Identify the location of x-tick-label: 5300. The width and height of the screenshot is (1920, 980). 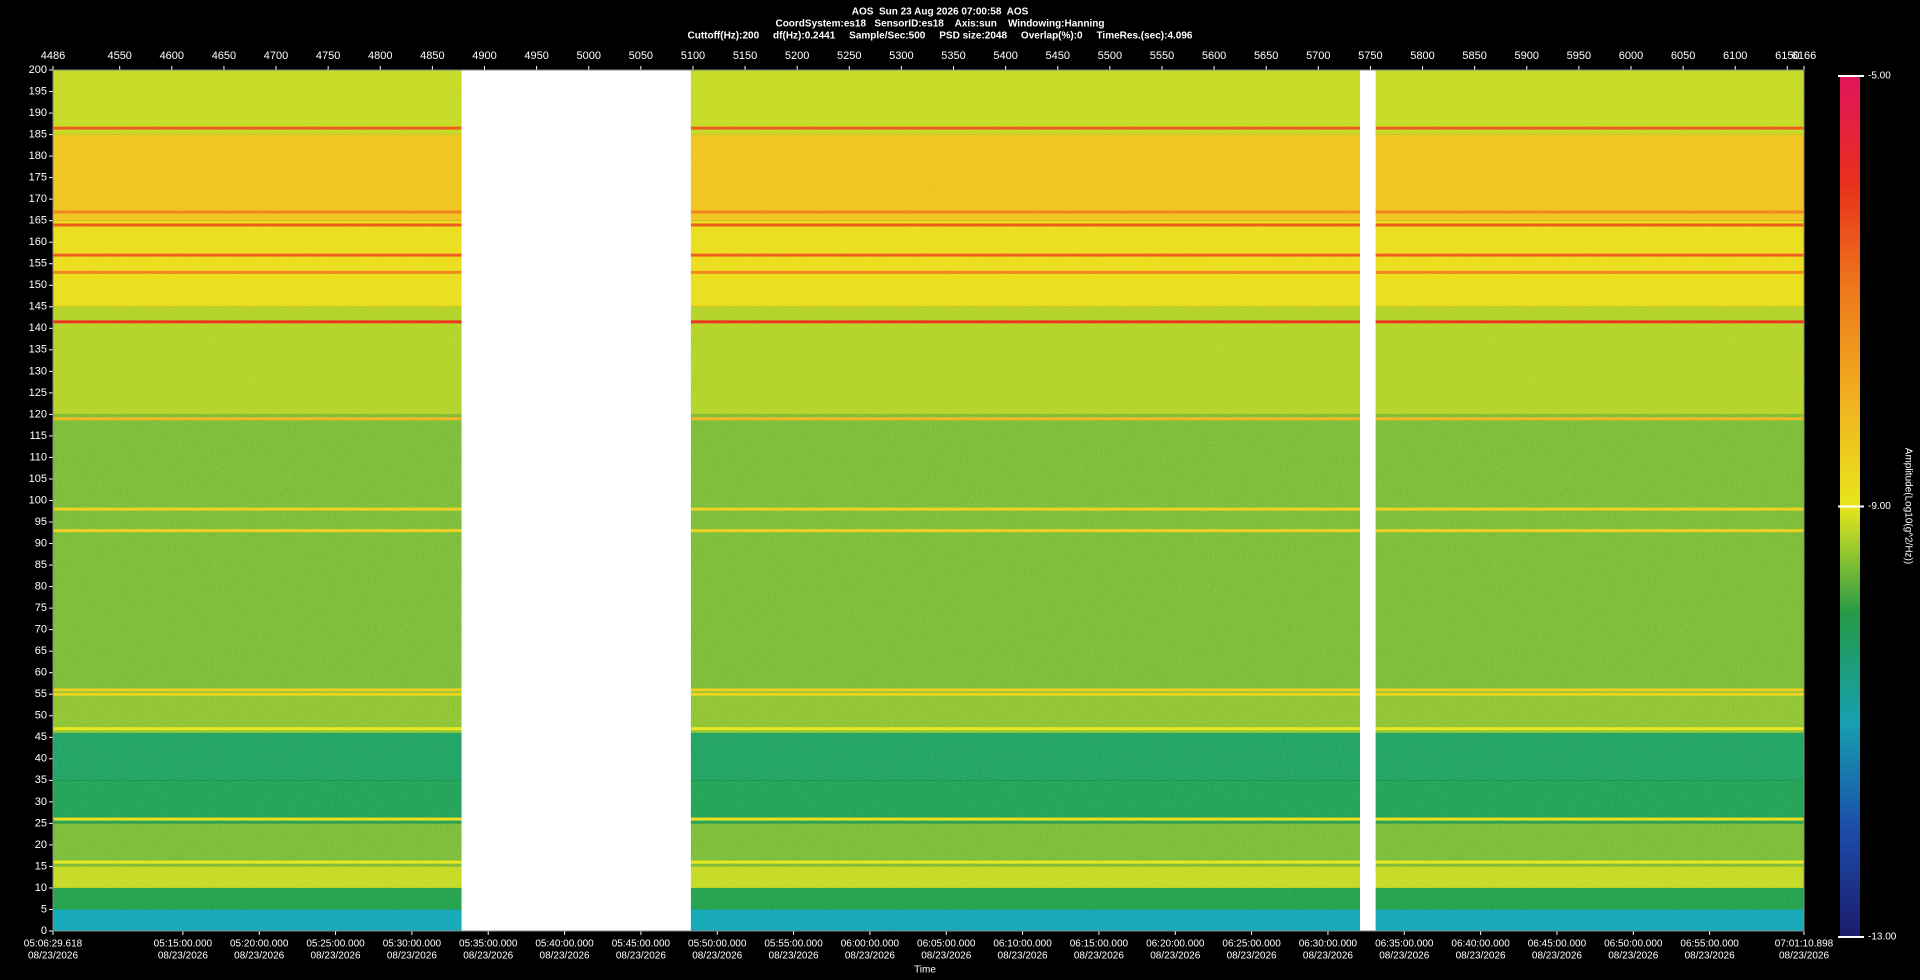
(901, 56).